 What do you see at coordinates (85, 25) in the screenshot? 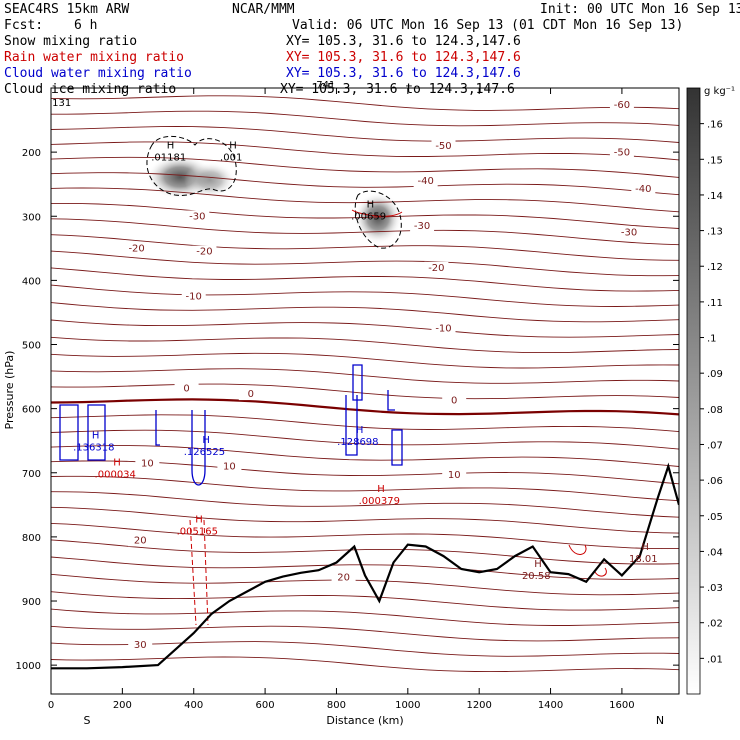
I see `fcst-value: 6 h` at bounding box center [85, 25].